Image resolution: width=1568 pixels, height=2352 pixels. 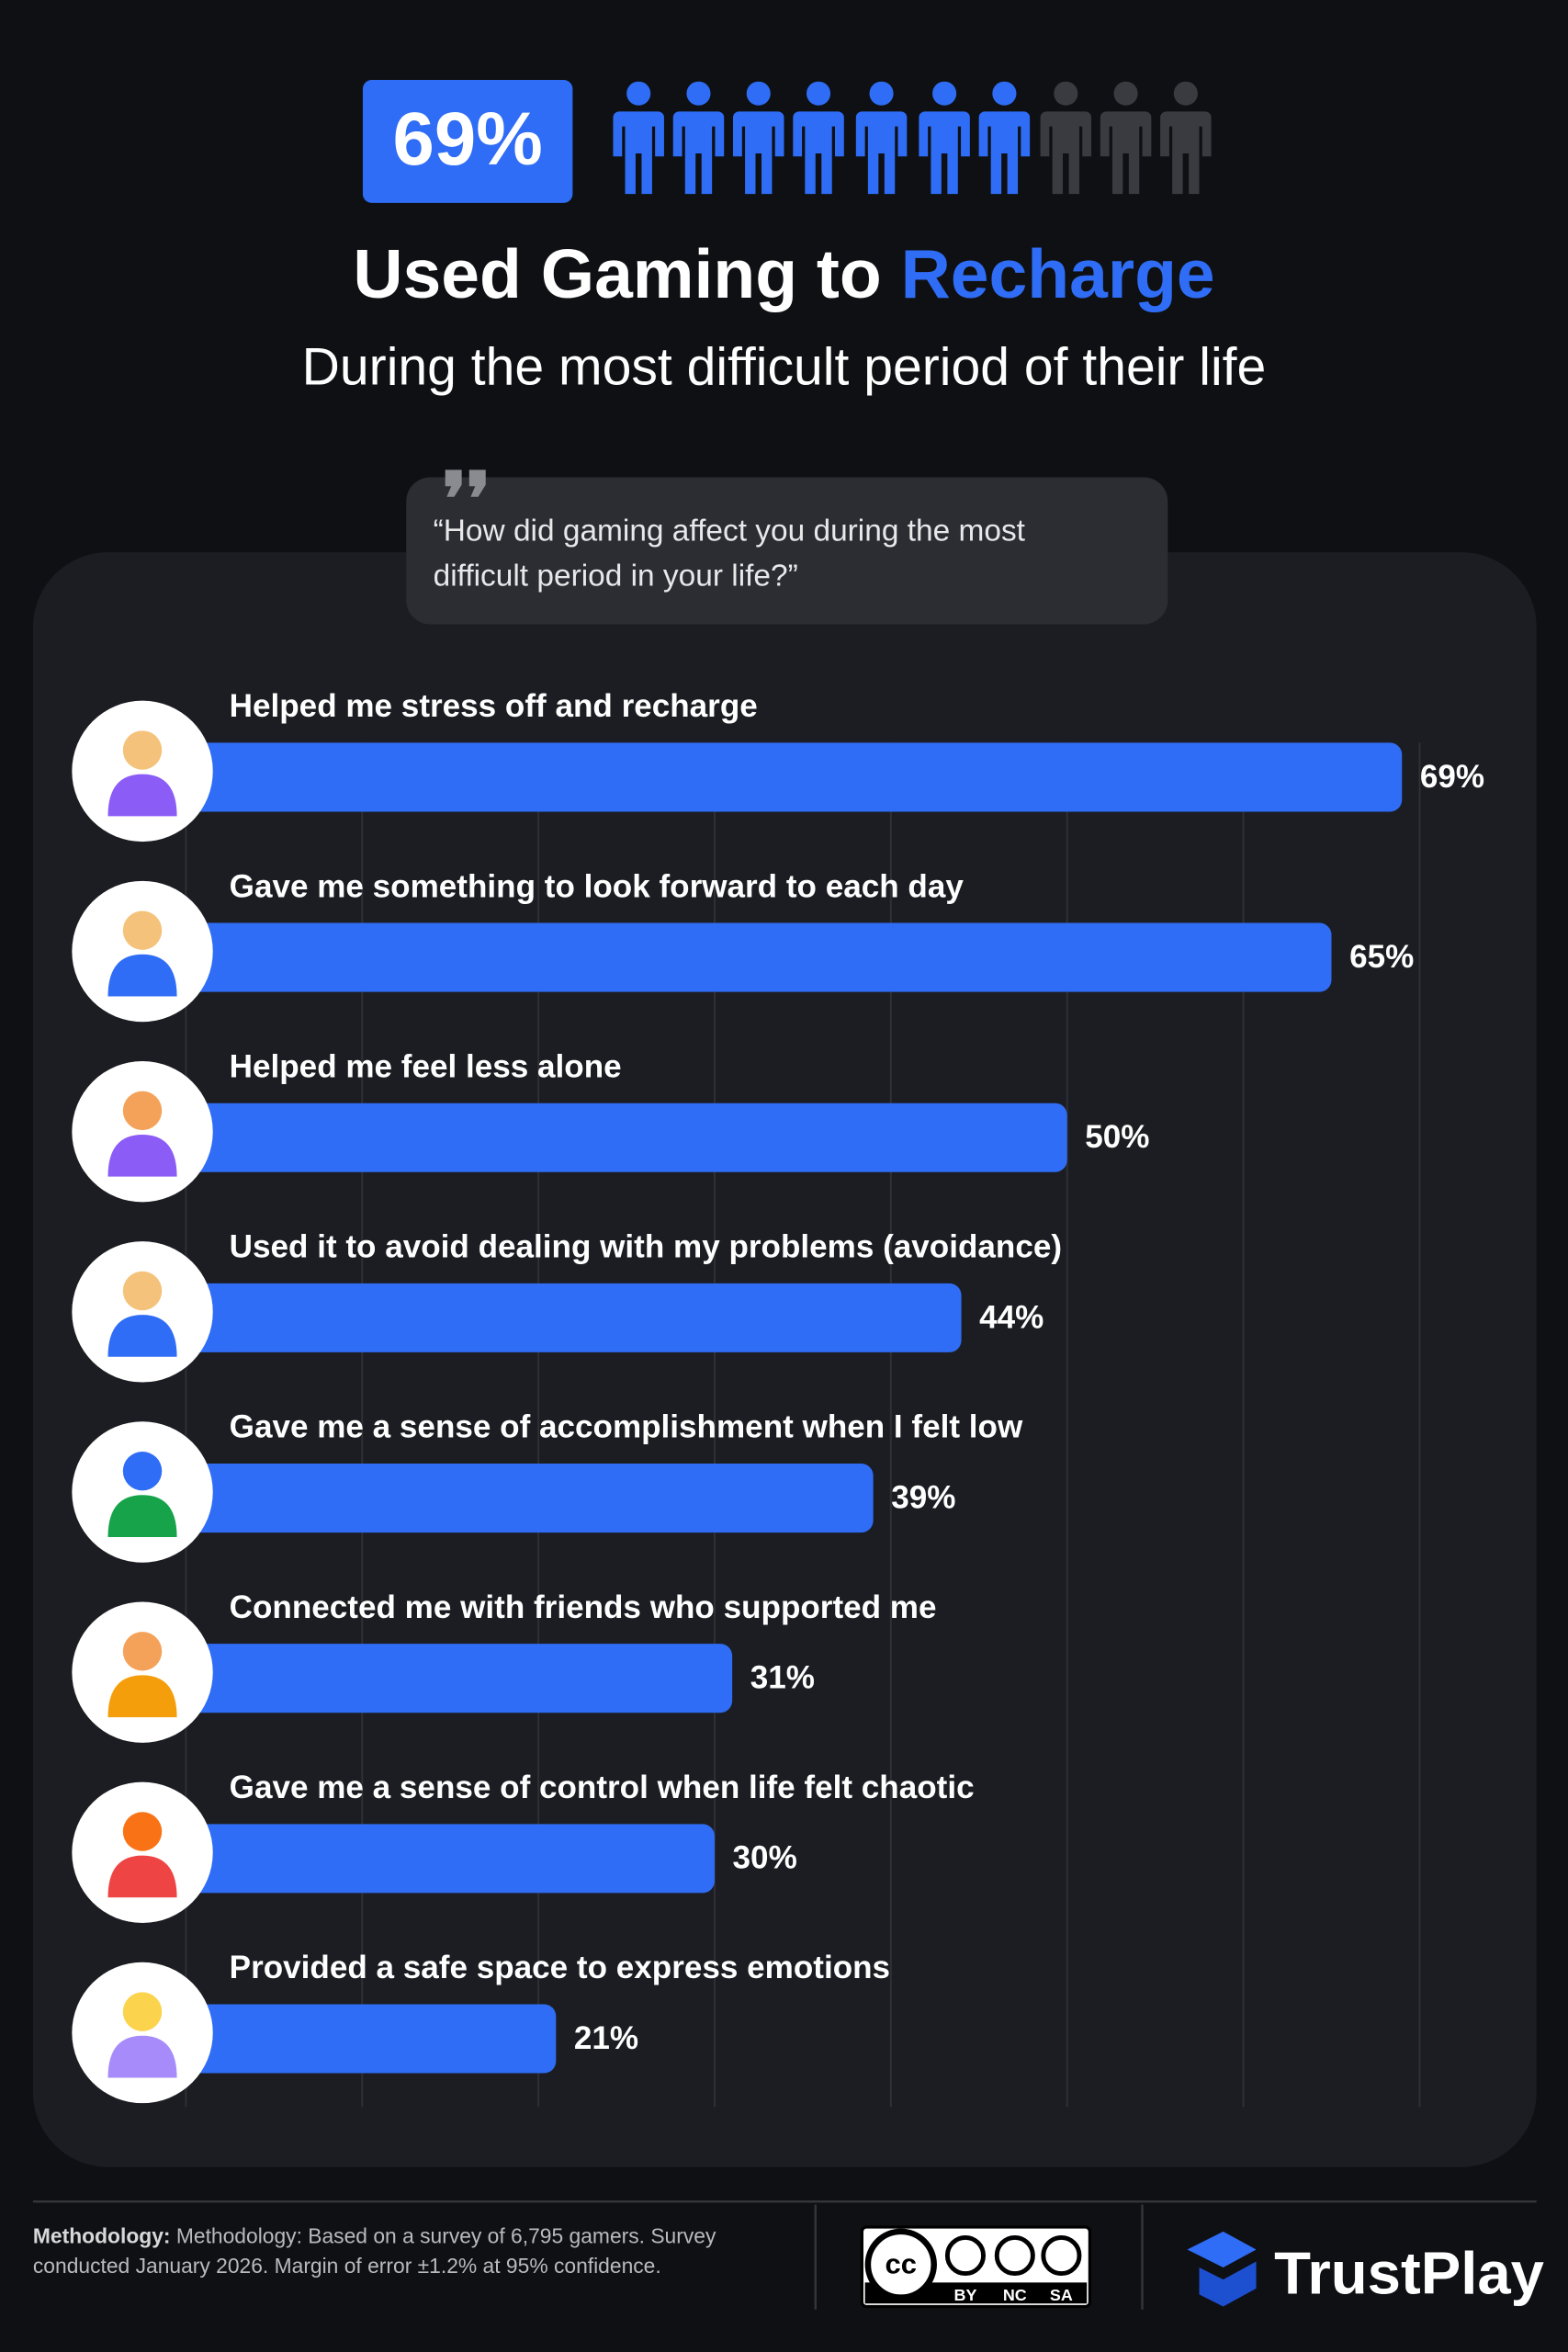 What do you see at coordinates (1061, 2295) in the screenshot?
I see `license-term: SA` at bounding box center [1061, 2295].